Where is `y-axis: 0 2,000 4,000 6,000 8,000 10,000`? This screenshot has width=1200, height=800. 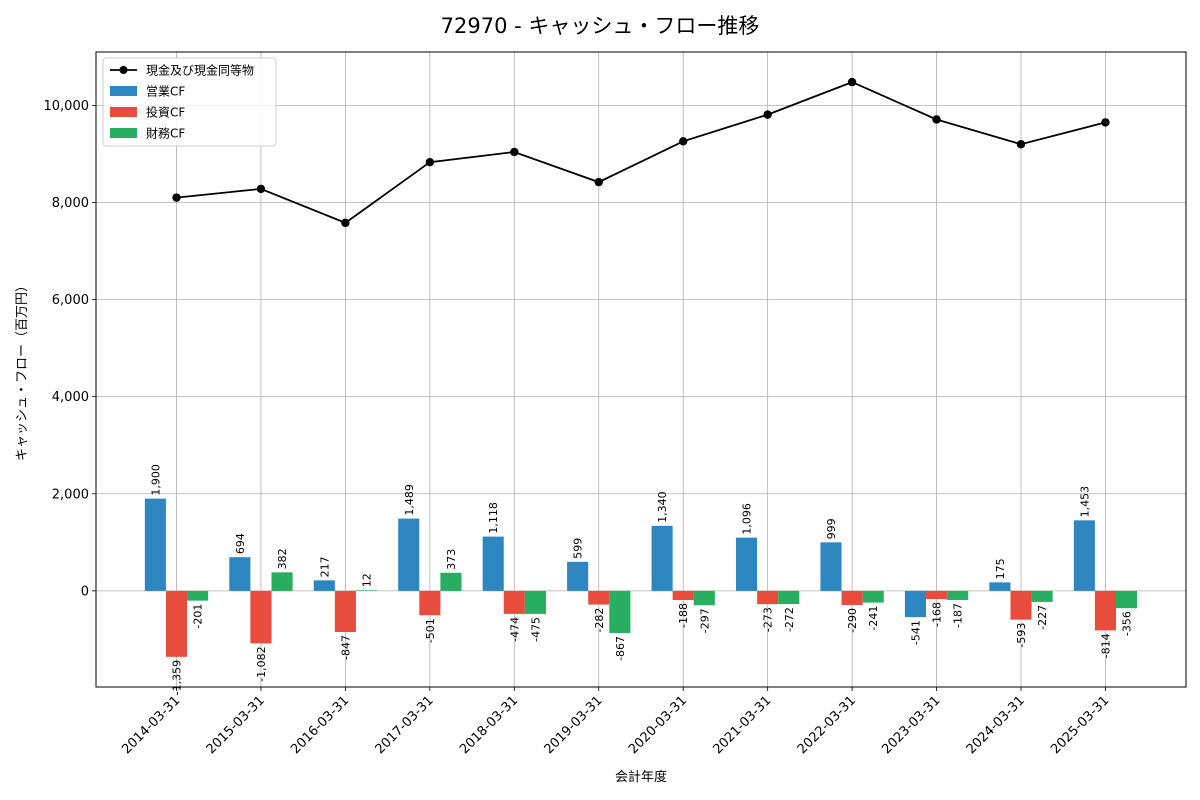
y-axis: 0 2,000 4,000 6,000 8,000 10,000 is located at coordinates (70, 349).